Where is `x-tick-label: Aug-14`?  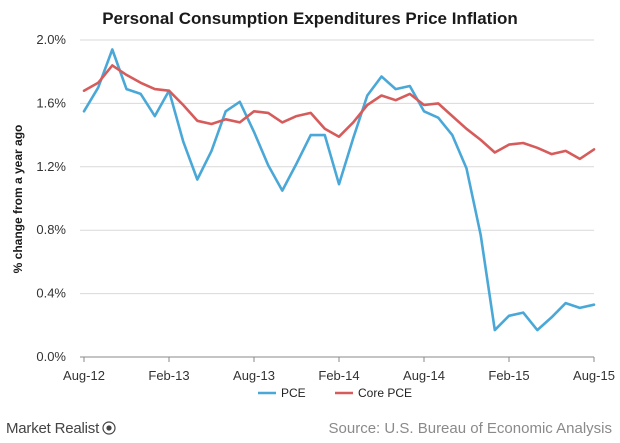 x-tick-label: Aug-14 is located at coordinates (424, 375).